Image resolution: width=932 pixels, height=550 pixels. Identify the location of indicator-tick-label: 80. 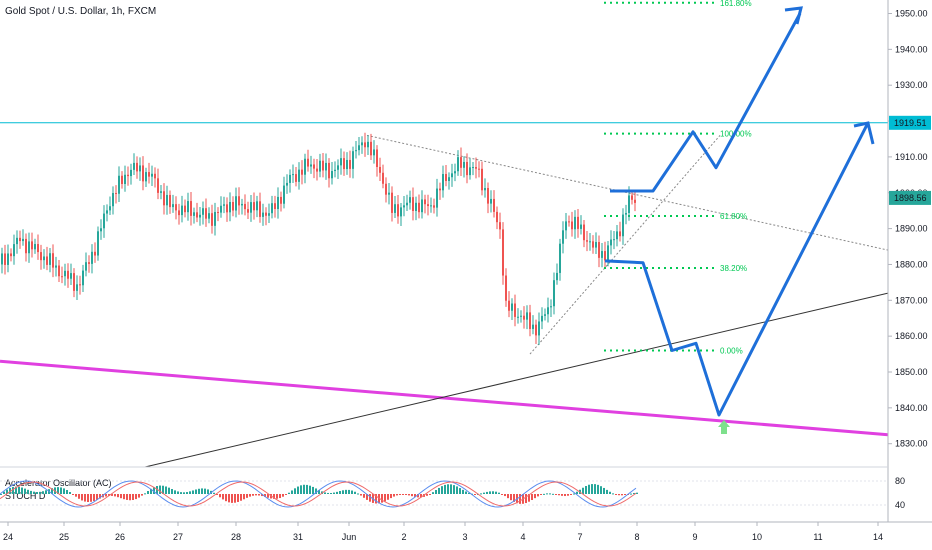
(900, 481).